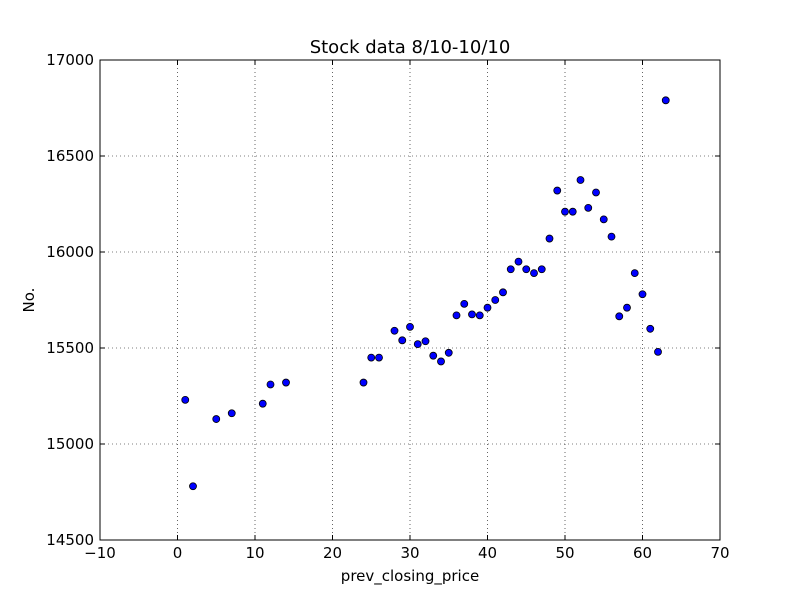 The height and width of the screenshot is (600, 800). I want to click on x-tick-label: 70, so click(719, 553).